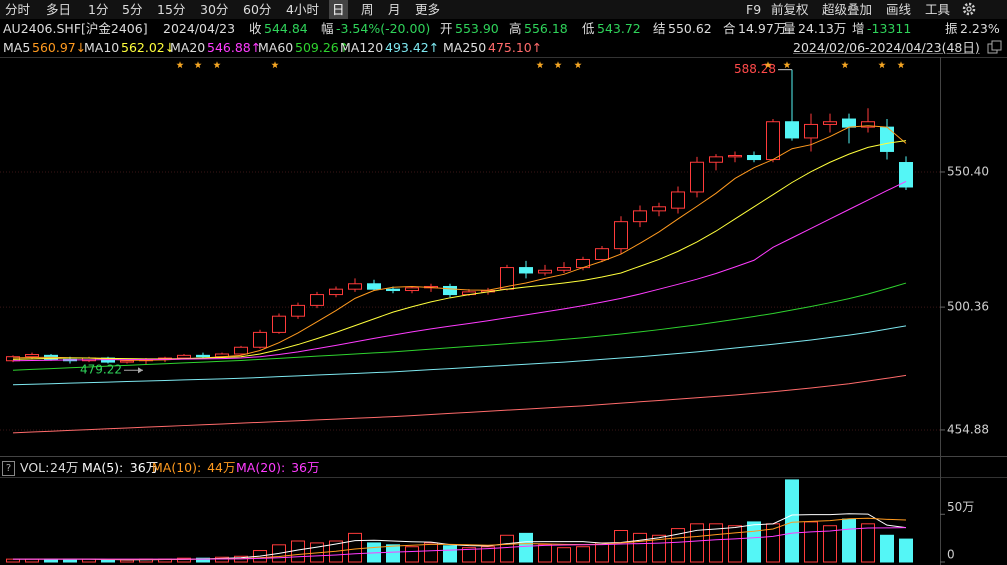 The width and height of the screenshot is (1007, 565). I want to click on tab: 多日, so click(59, 9).